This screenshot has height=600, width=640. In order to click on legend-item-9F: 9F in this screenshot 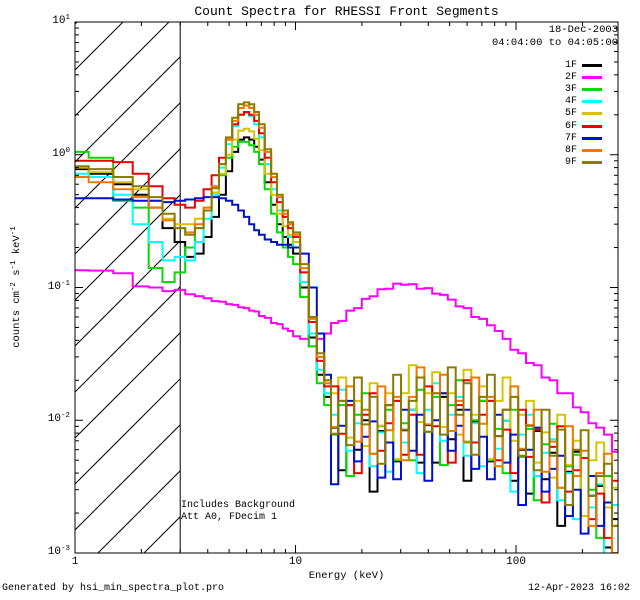, I will do `click(570, 163)`.